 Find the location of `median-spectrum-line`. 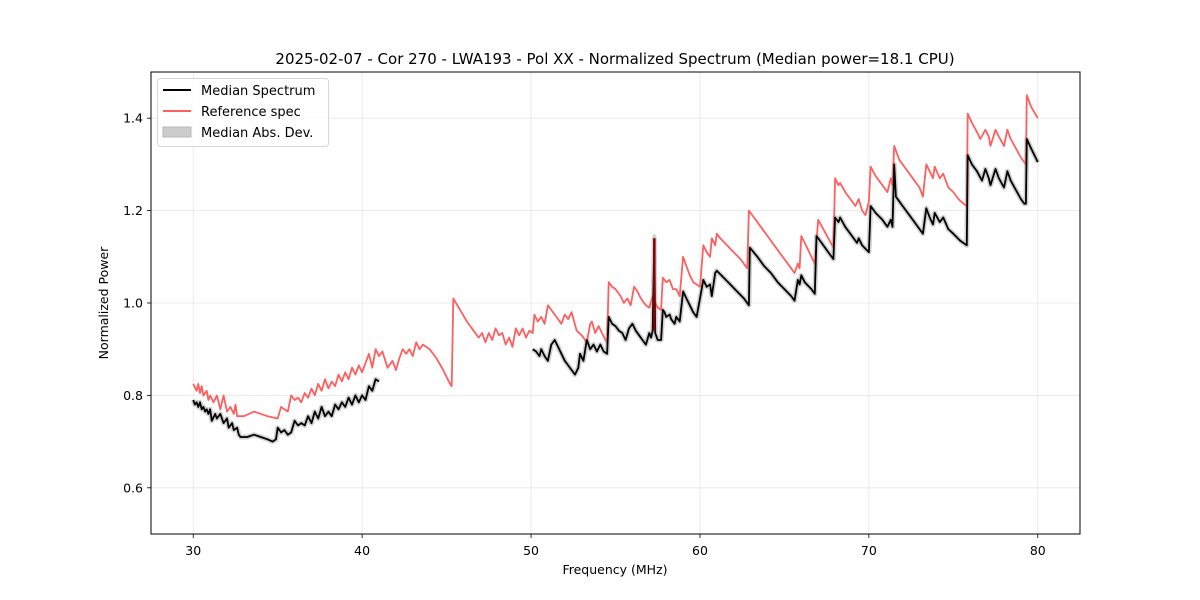

median-spectrum-line is located at coordinates (286, 410).